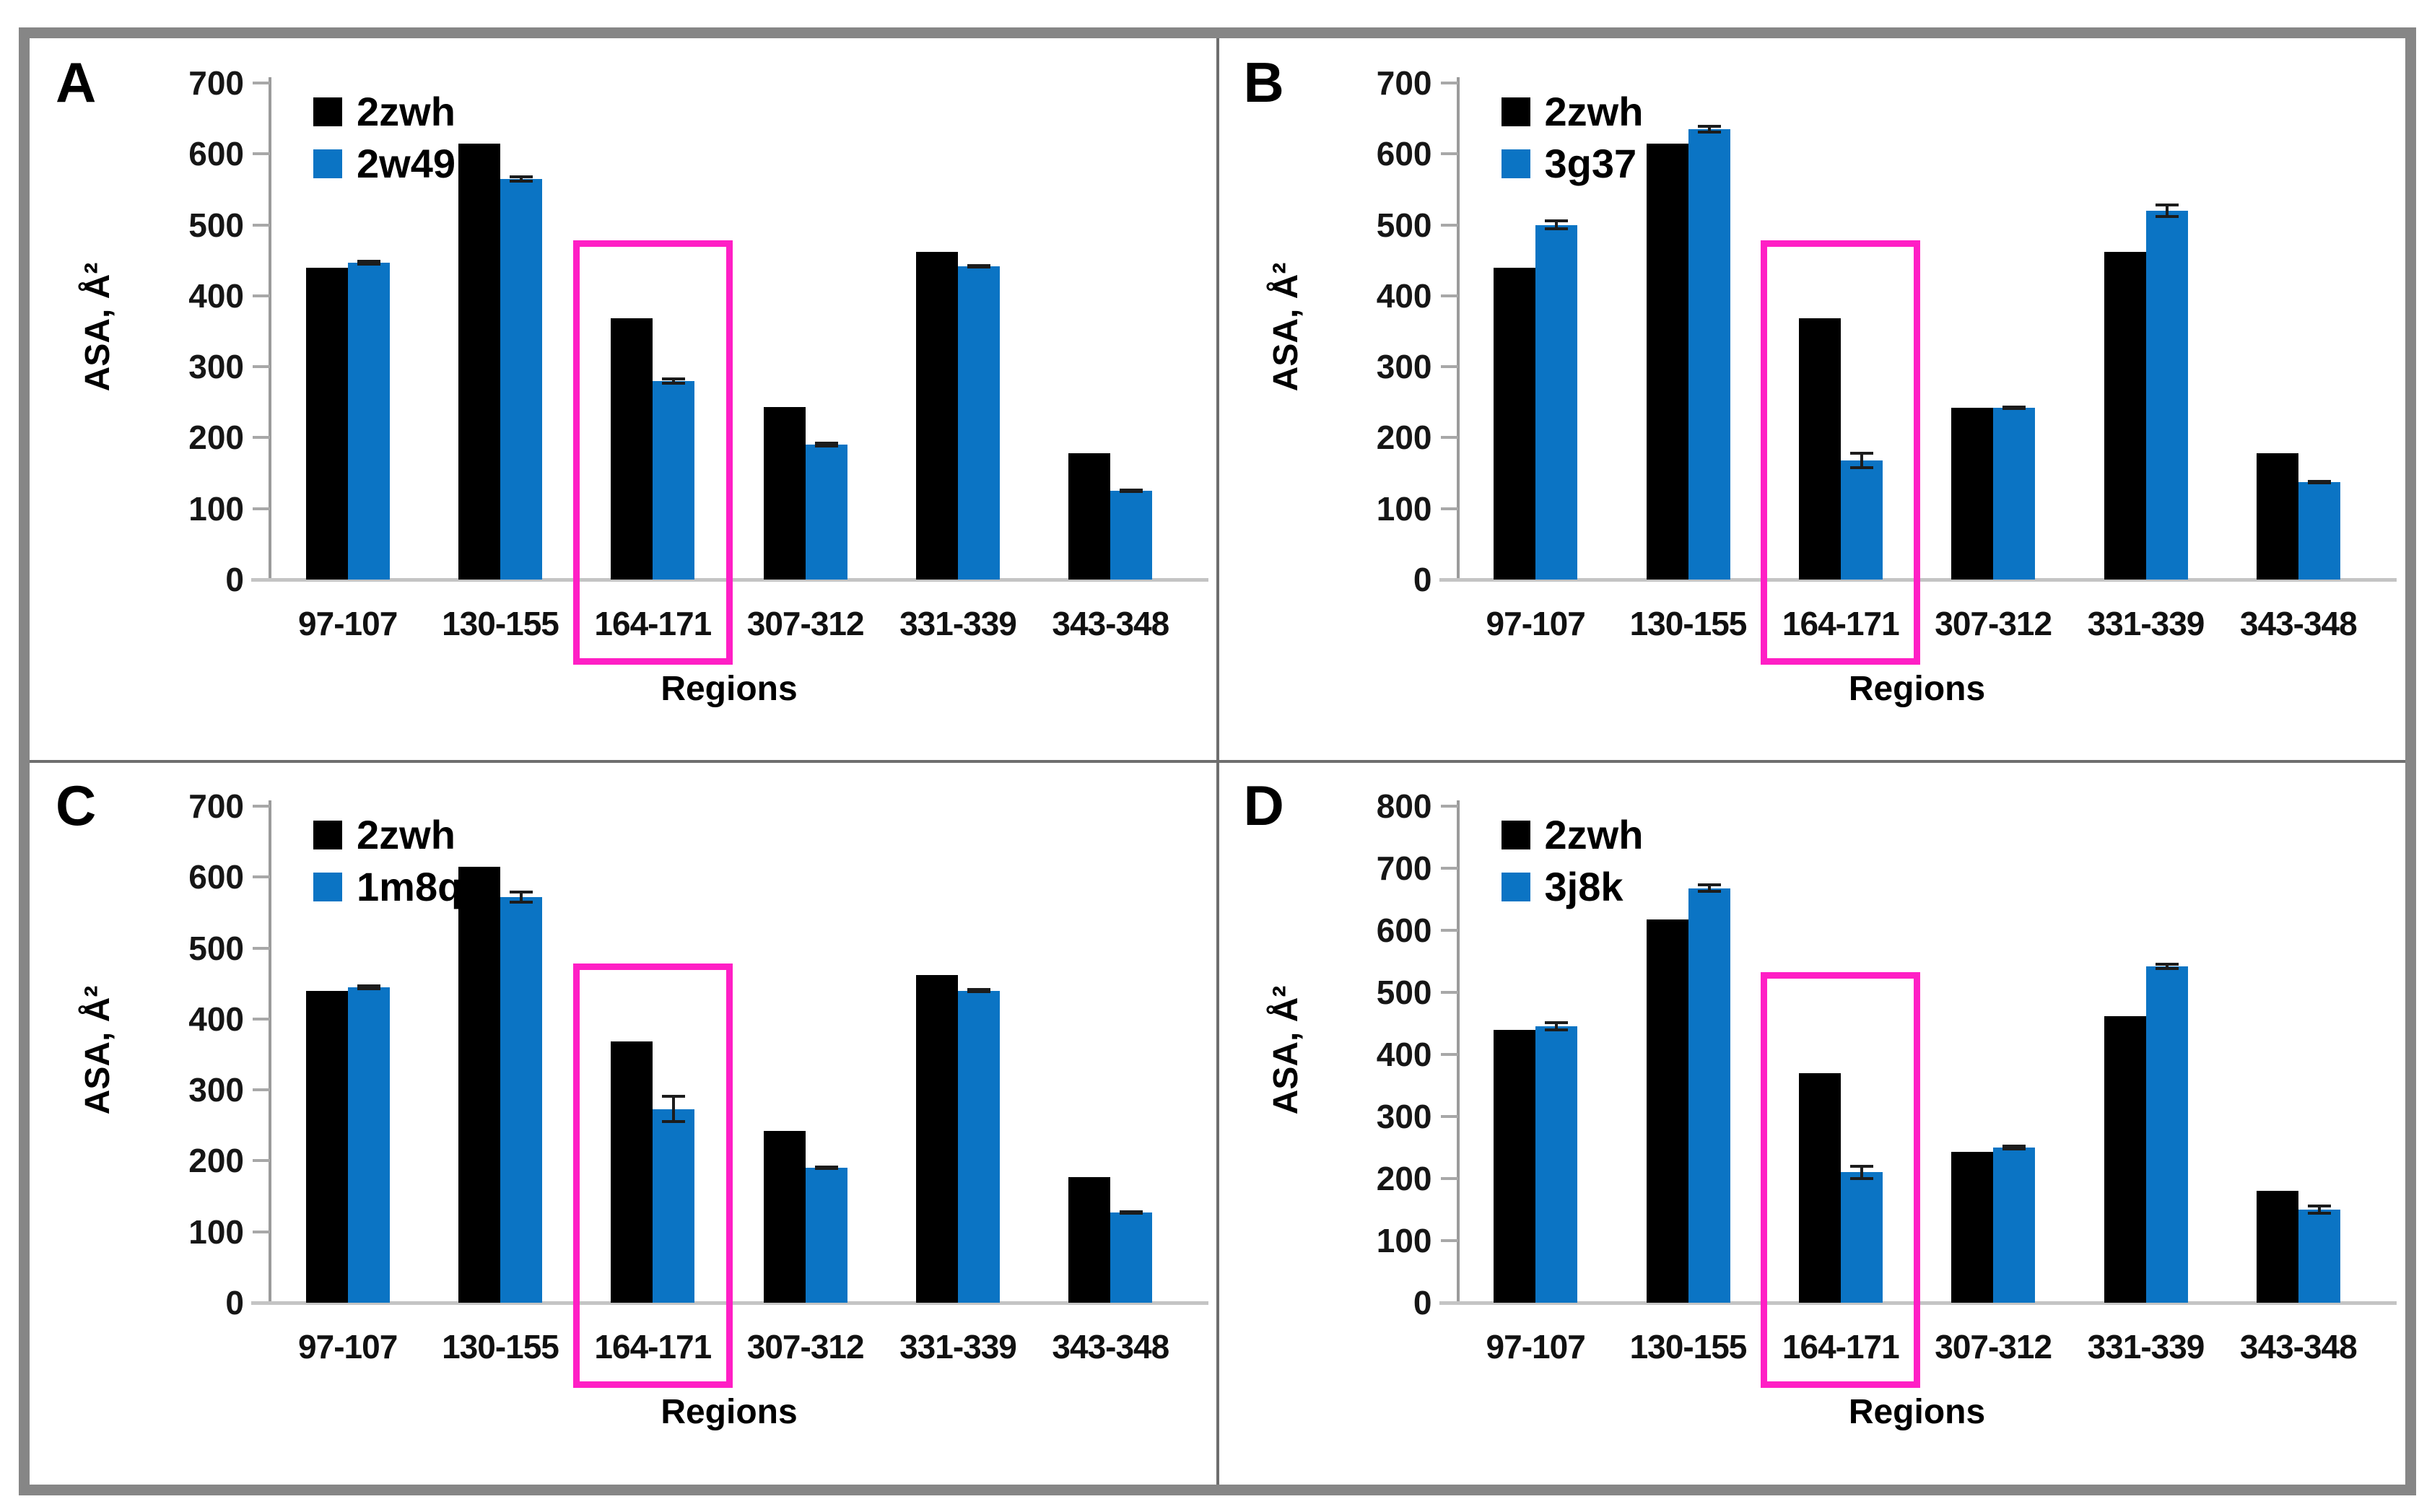 This screenshot has width=2432, height=1512. Describe the element at coordinates (1572, 164) in the screenshot. I see `legend-item-3g37: 3g37` at that location.